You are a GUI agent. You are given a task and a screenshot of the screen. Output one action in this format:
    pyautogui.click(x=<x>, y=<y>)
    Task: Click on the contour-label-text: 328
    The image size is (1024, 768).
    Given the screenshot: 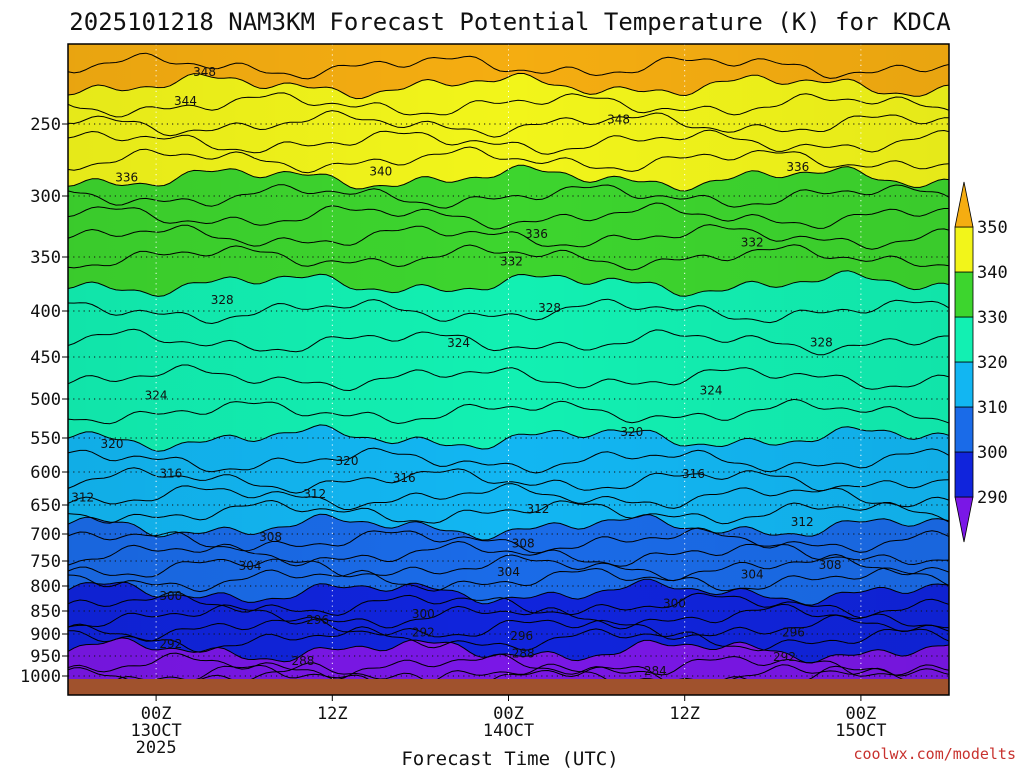 What is the action you would take?
    pyautogui.click(x=222, y=300)
    